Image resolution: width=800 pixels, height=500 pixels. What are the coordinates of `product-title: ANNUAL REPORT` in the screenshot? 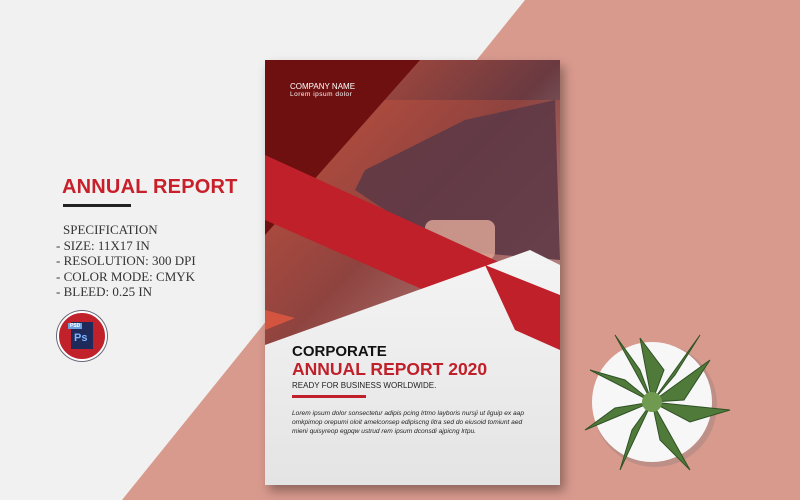 It's located at (150, 187).